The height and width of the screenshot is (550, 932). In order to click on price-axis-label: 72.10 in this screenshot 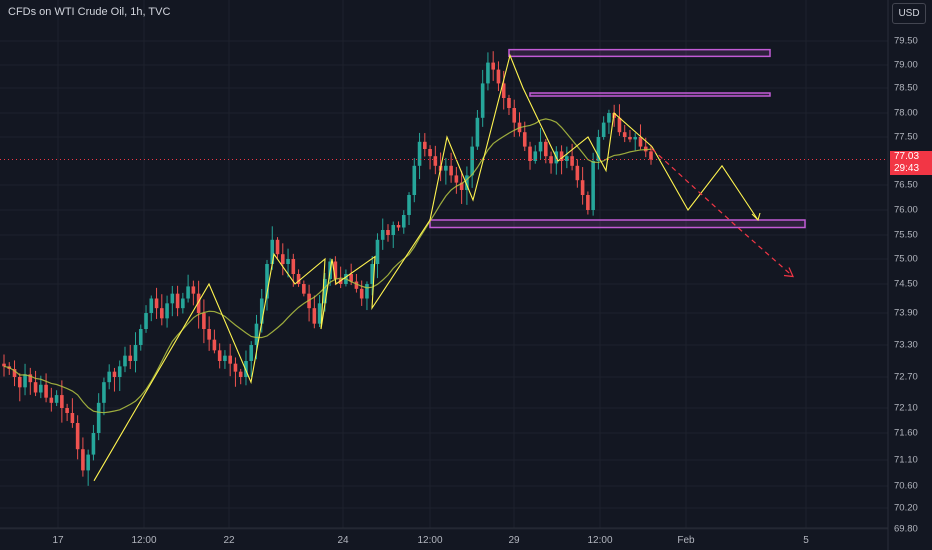, I will do `click(906, 408)`.